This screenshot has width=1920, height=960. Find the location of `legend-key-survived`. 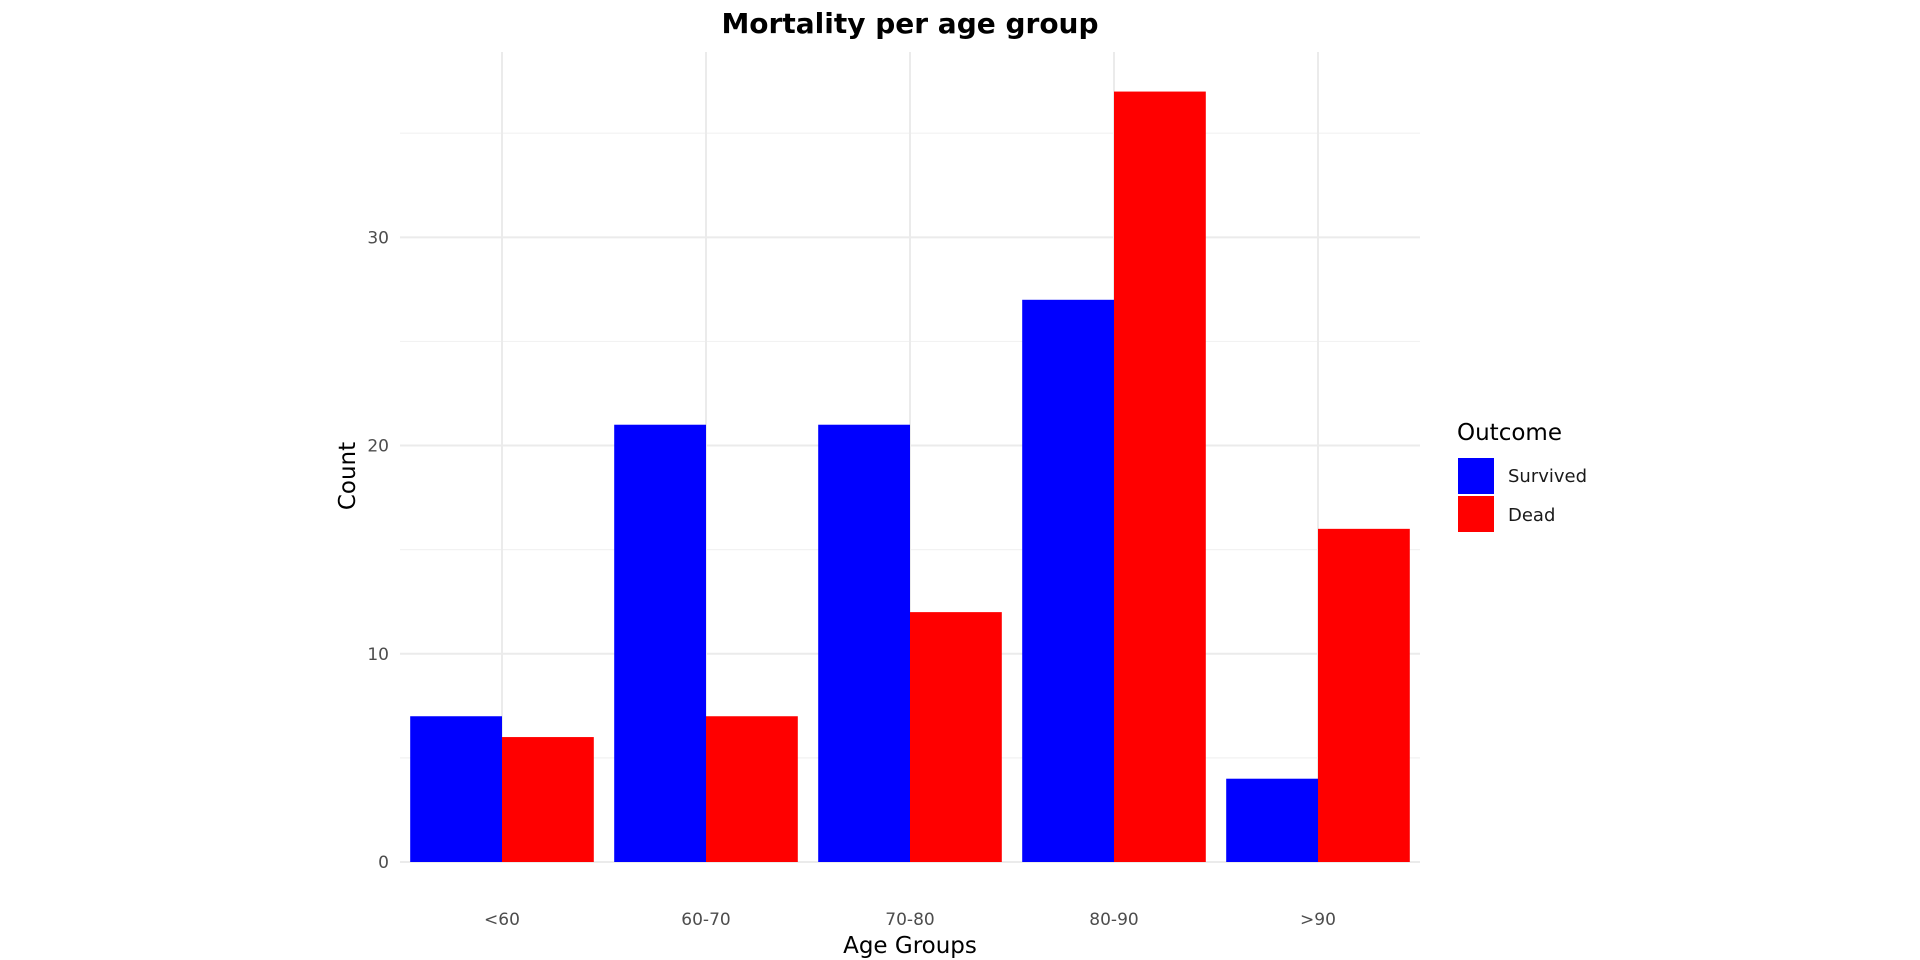

legend-key-survived is located at coordinates (1476, 476).